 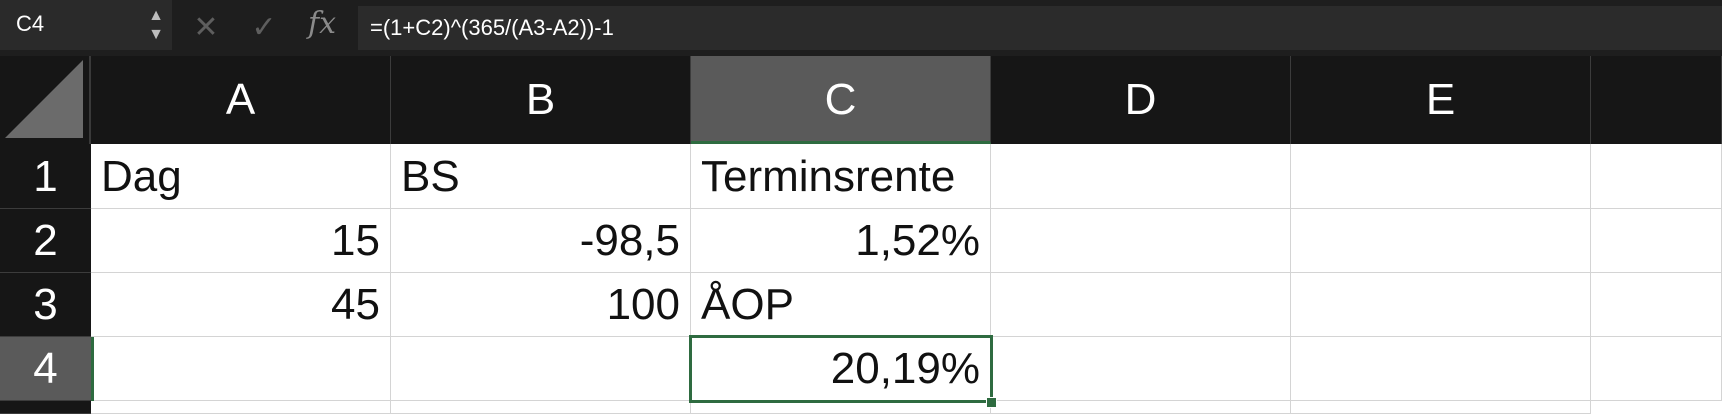 What do you see at coordinates (92, 369) in the screenshot?
I see `row-4-active-marker` at bounding box center [92, 369].